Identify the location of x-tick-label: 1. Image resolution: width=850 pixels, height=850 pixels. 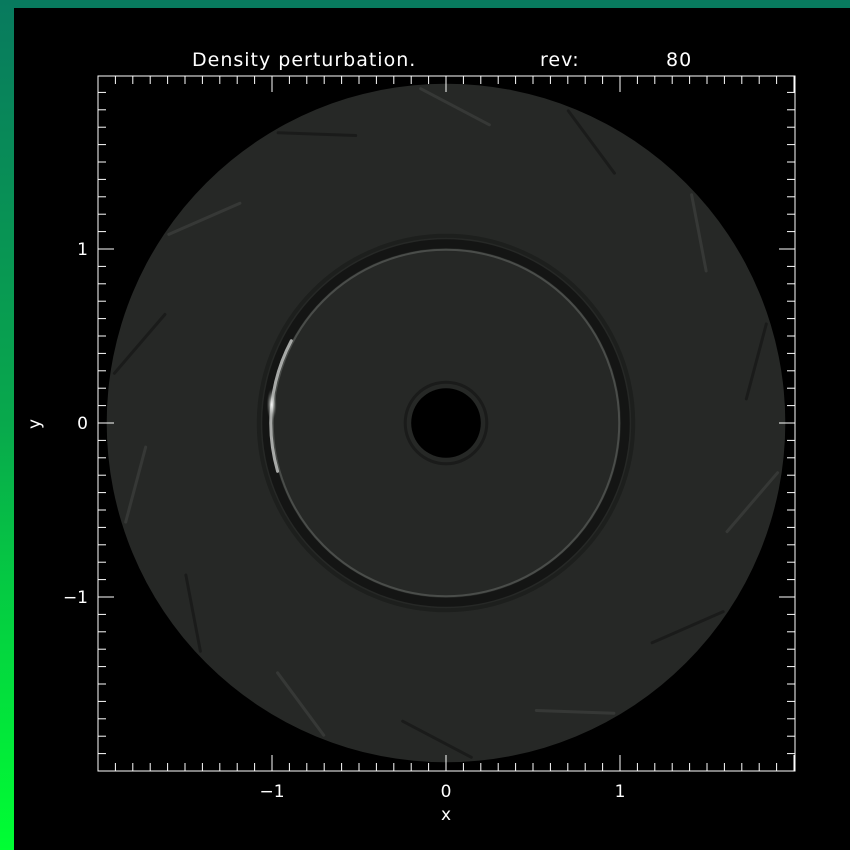
(620, 792).